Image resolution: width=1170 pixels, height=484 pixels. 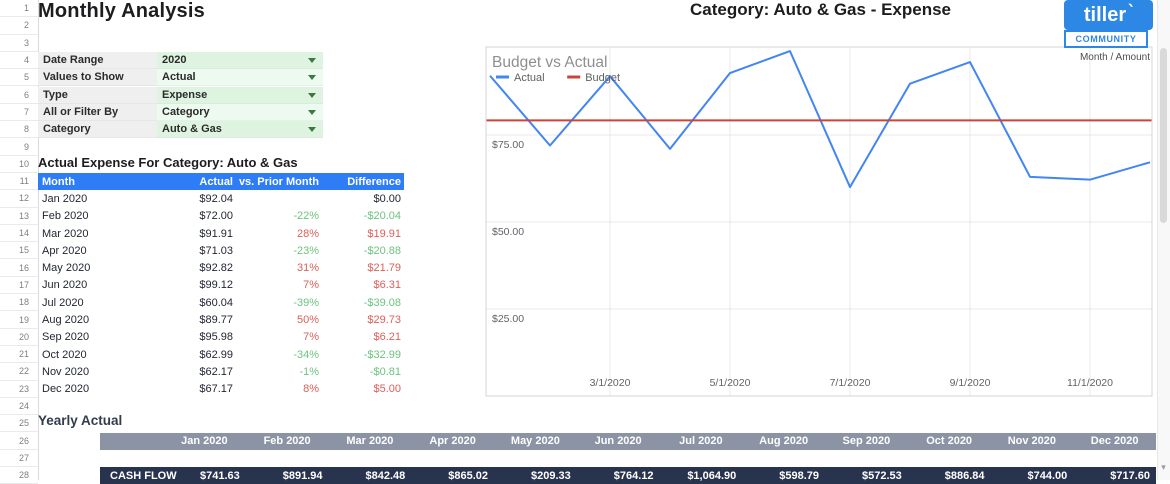 What do you see at coordinates (19, 78) in the screenshot?
I see `row-number: 5` at bounding box center [19, 78].